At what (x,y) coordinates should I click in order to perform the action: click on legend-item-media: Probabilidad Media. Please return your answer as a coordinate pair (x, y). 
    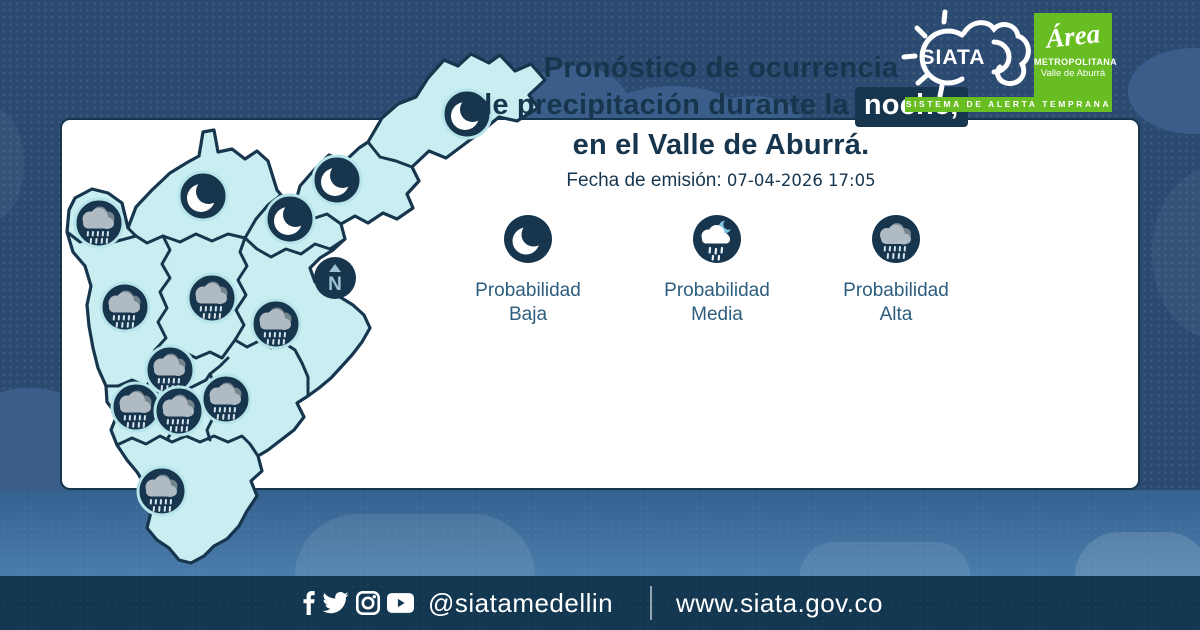
    Looking at the image, I should click on (717, 270).